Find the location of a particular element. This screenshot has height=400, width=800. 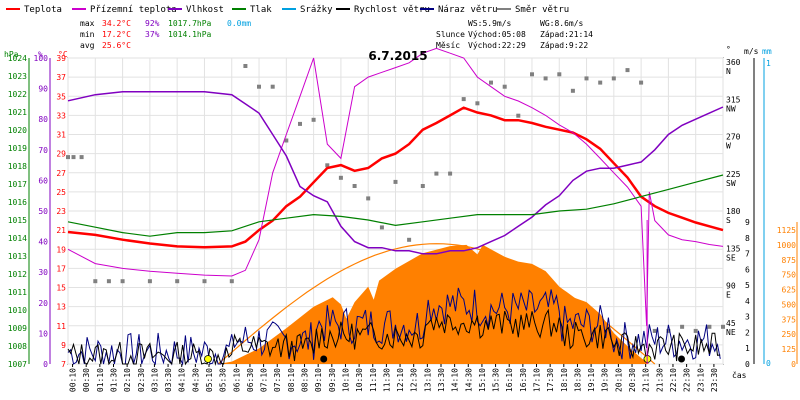

temp-tick: 39 is located at coordinates (61, 58).